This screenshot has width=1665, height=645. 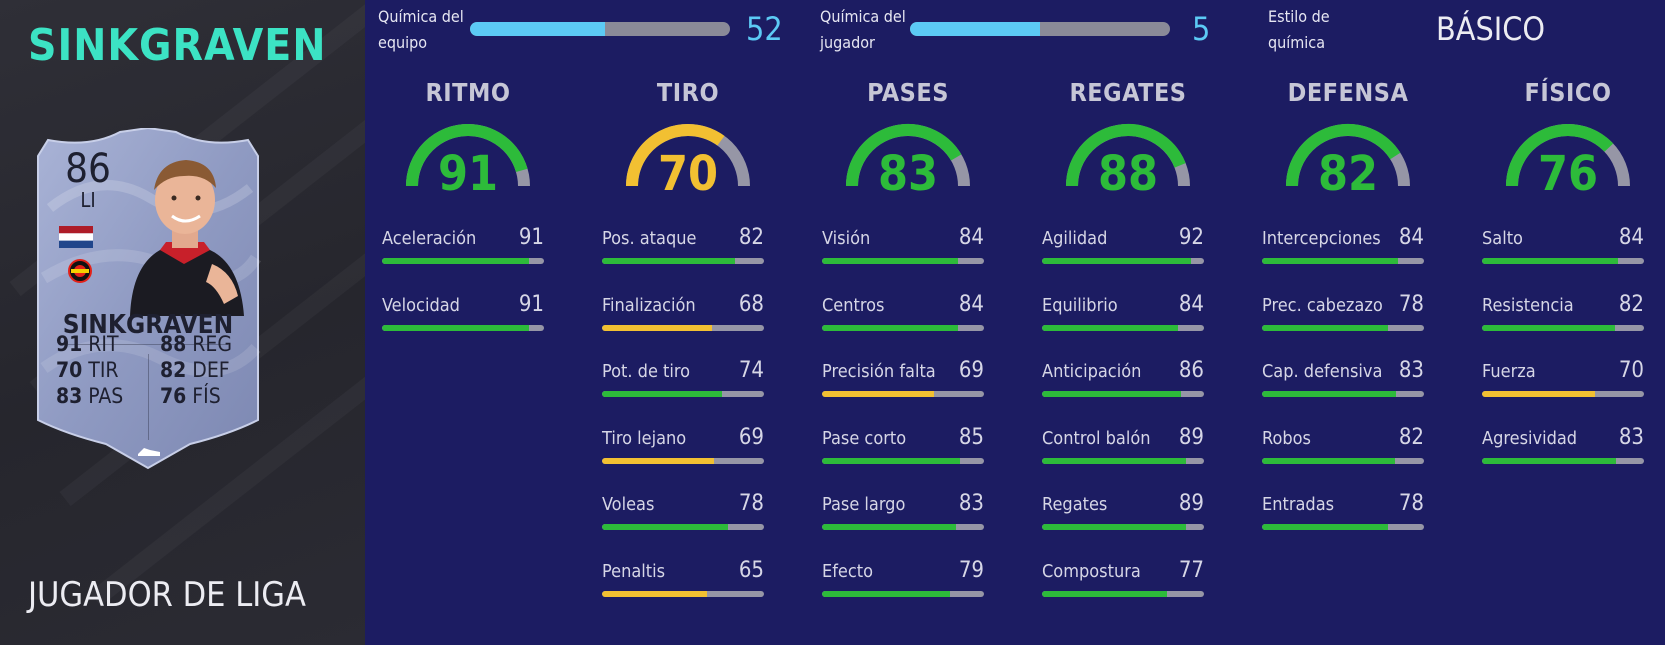 I want to click on attribute-value: 74, so click(x=751, y=370).